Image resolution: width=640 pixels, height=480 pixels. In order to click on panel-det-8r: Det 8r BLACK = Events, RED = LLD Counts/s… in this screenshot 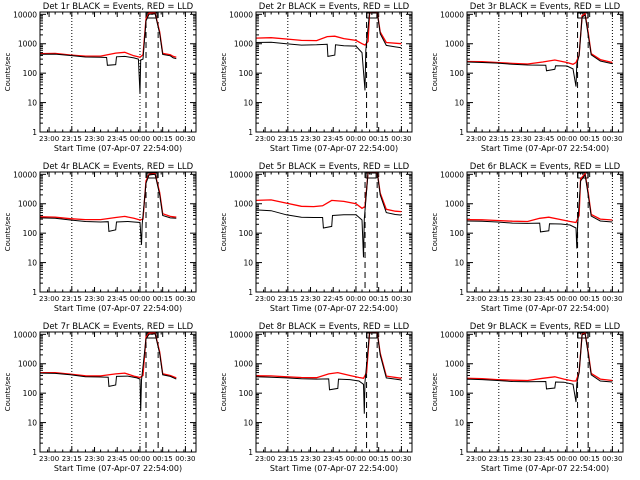, I will do `click(316, 397)`.